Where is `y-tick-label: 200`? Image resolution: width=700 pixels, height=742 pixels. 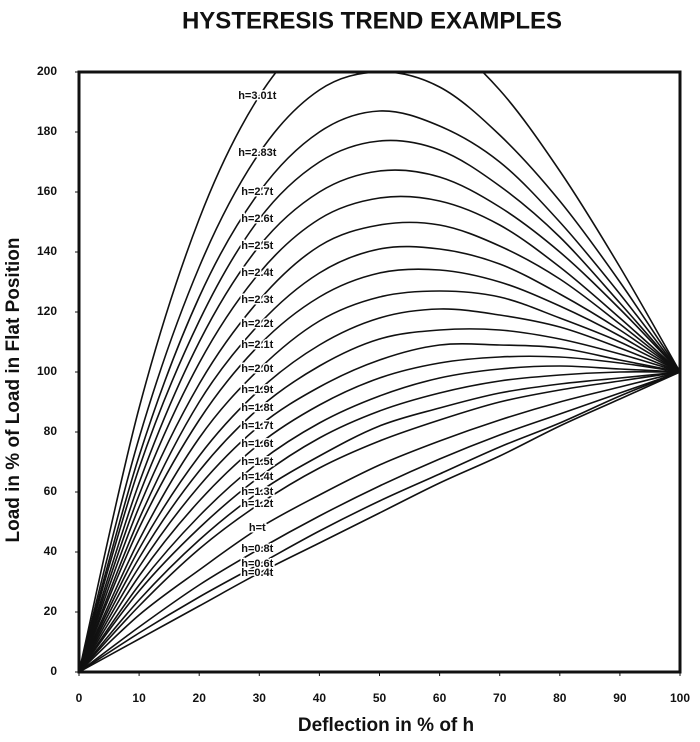 y-tick-label: 200 is located at coordinates (47, 71).